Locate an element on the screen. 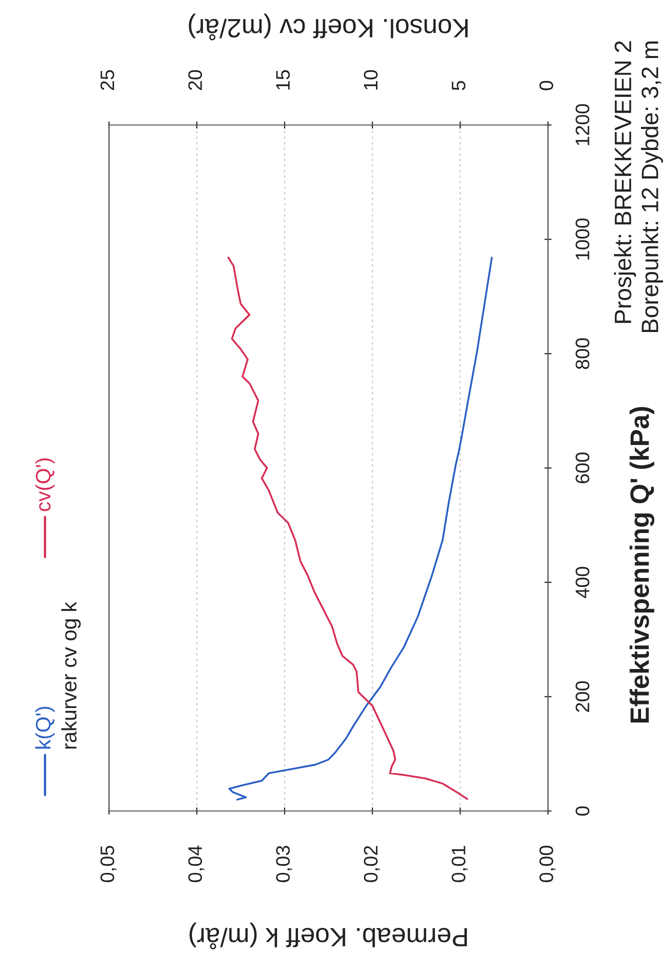  x-tick-label: 0,03 is located at coordinates (284, 864).